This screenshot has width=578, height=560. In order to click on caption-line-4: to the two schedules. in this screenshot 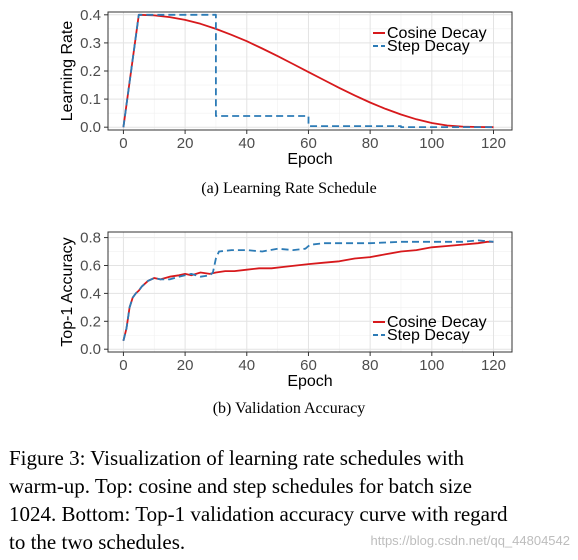, I will do `click(97, 542)`.